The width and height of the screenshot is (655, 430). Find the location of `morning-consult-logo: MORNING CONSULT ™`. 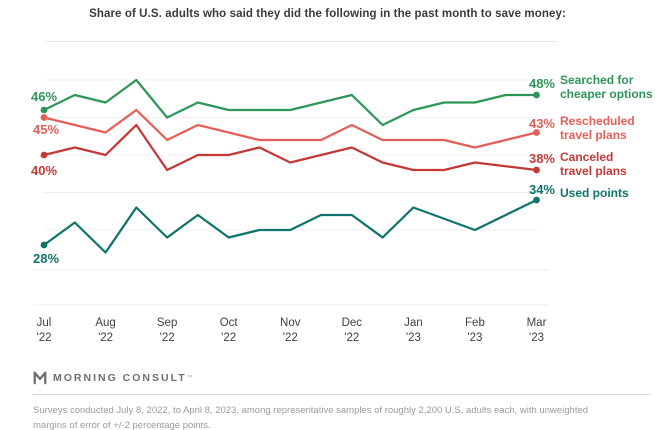

morning-consult-logo: MORNING CONSULT ™ is located at coordinates (113, 378).